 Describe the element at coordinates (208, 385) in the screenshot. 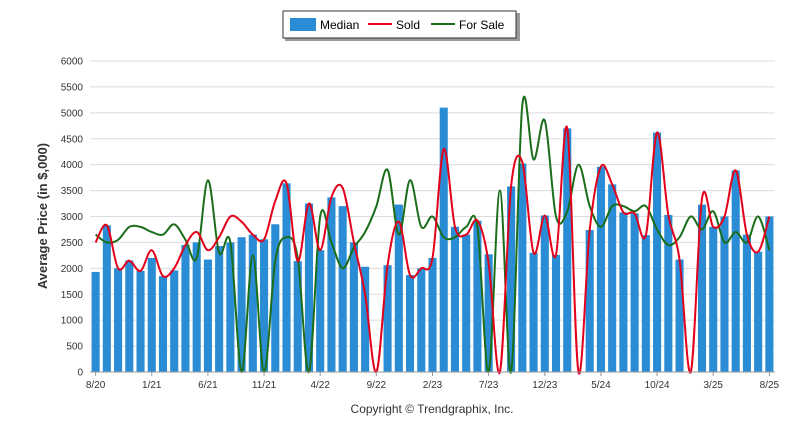

I see `x-tick-label: 6/21` at that location.